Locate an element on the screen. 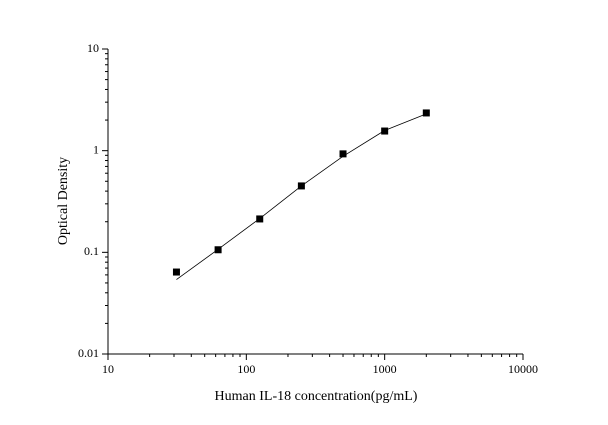 This screenshot has width=608, height=425. x-tick-label: 100 is located at coordinates (246, 369).